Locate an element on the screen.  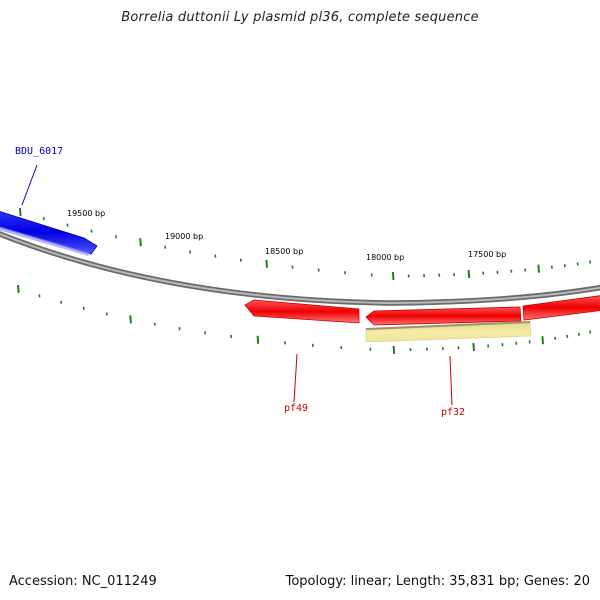
gene-right-arrow is located at coordinates (561, 308).